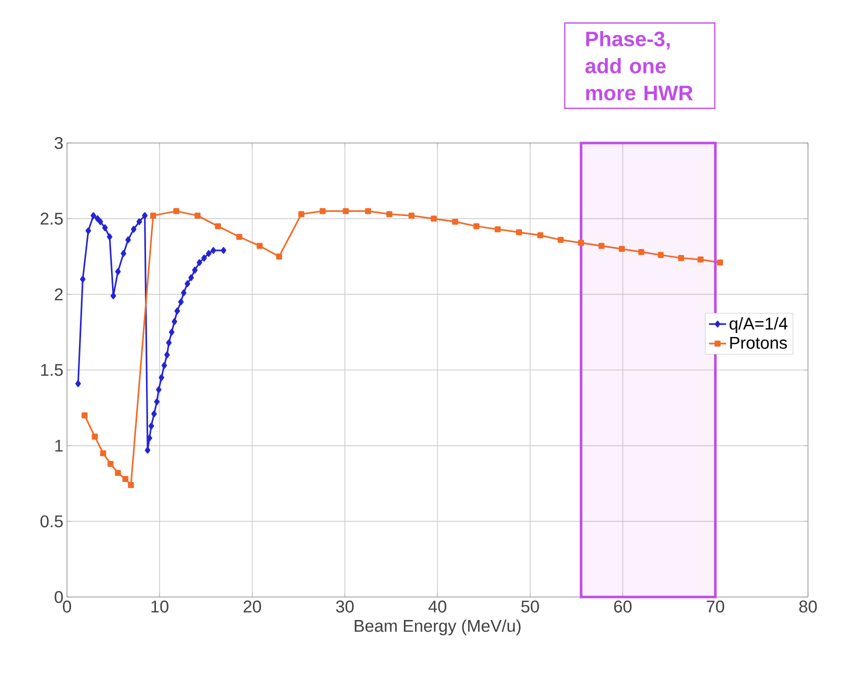 This screenshot has height=683, width=843. What do you see at coordinates (623, 606) in the screenshot?
I see `x-tick-label: 60` at bounding box center [623, 606].